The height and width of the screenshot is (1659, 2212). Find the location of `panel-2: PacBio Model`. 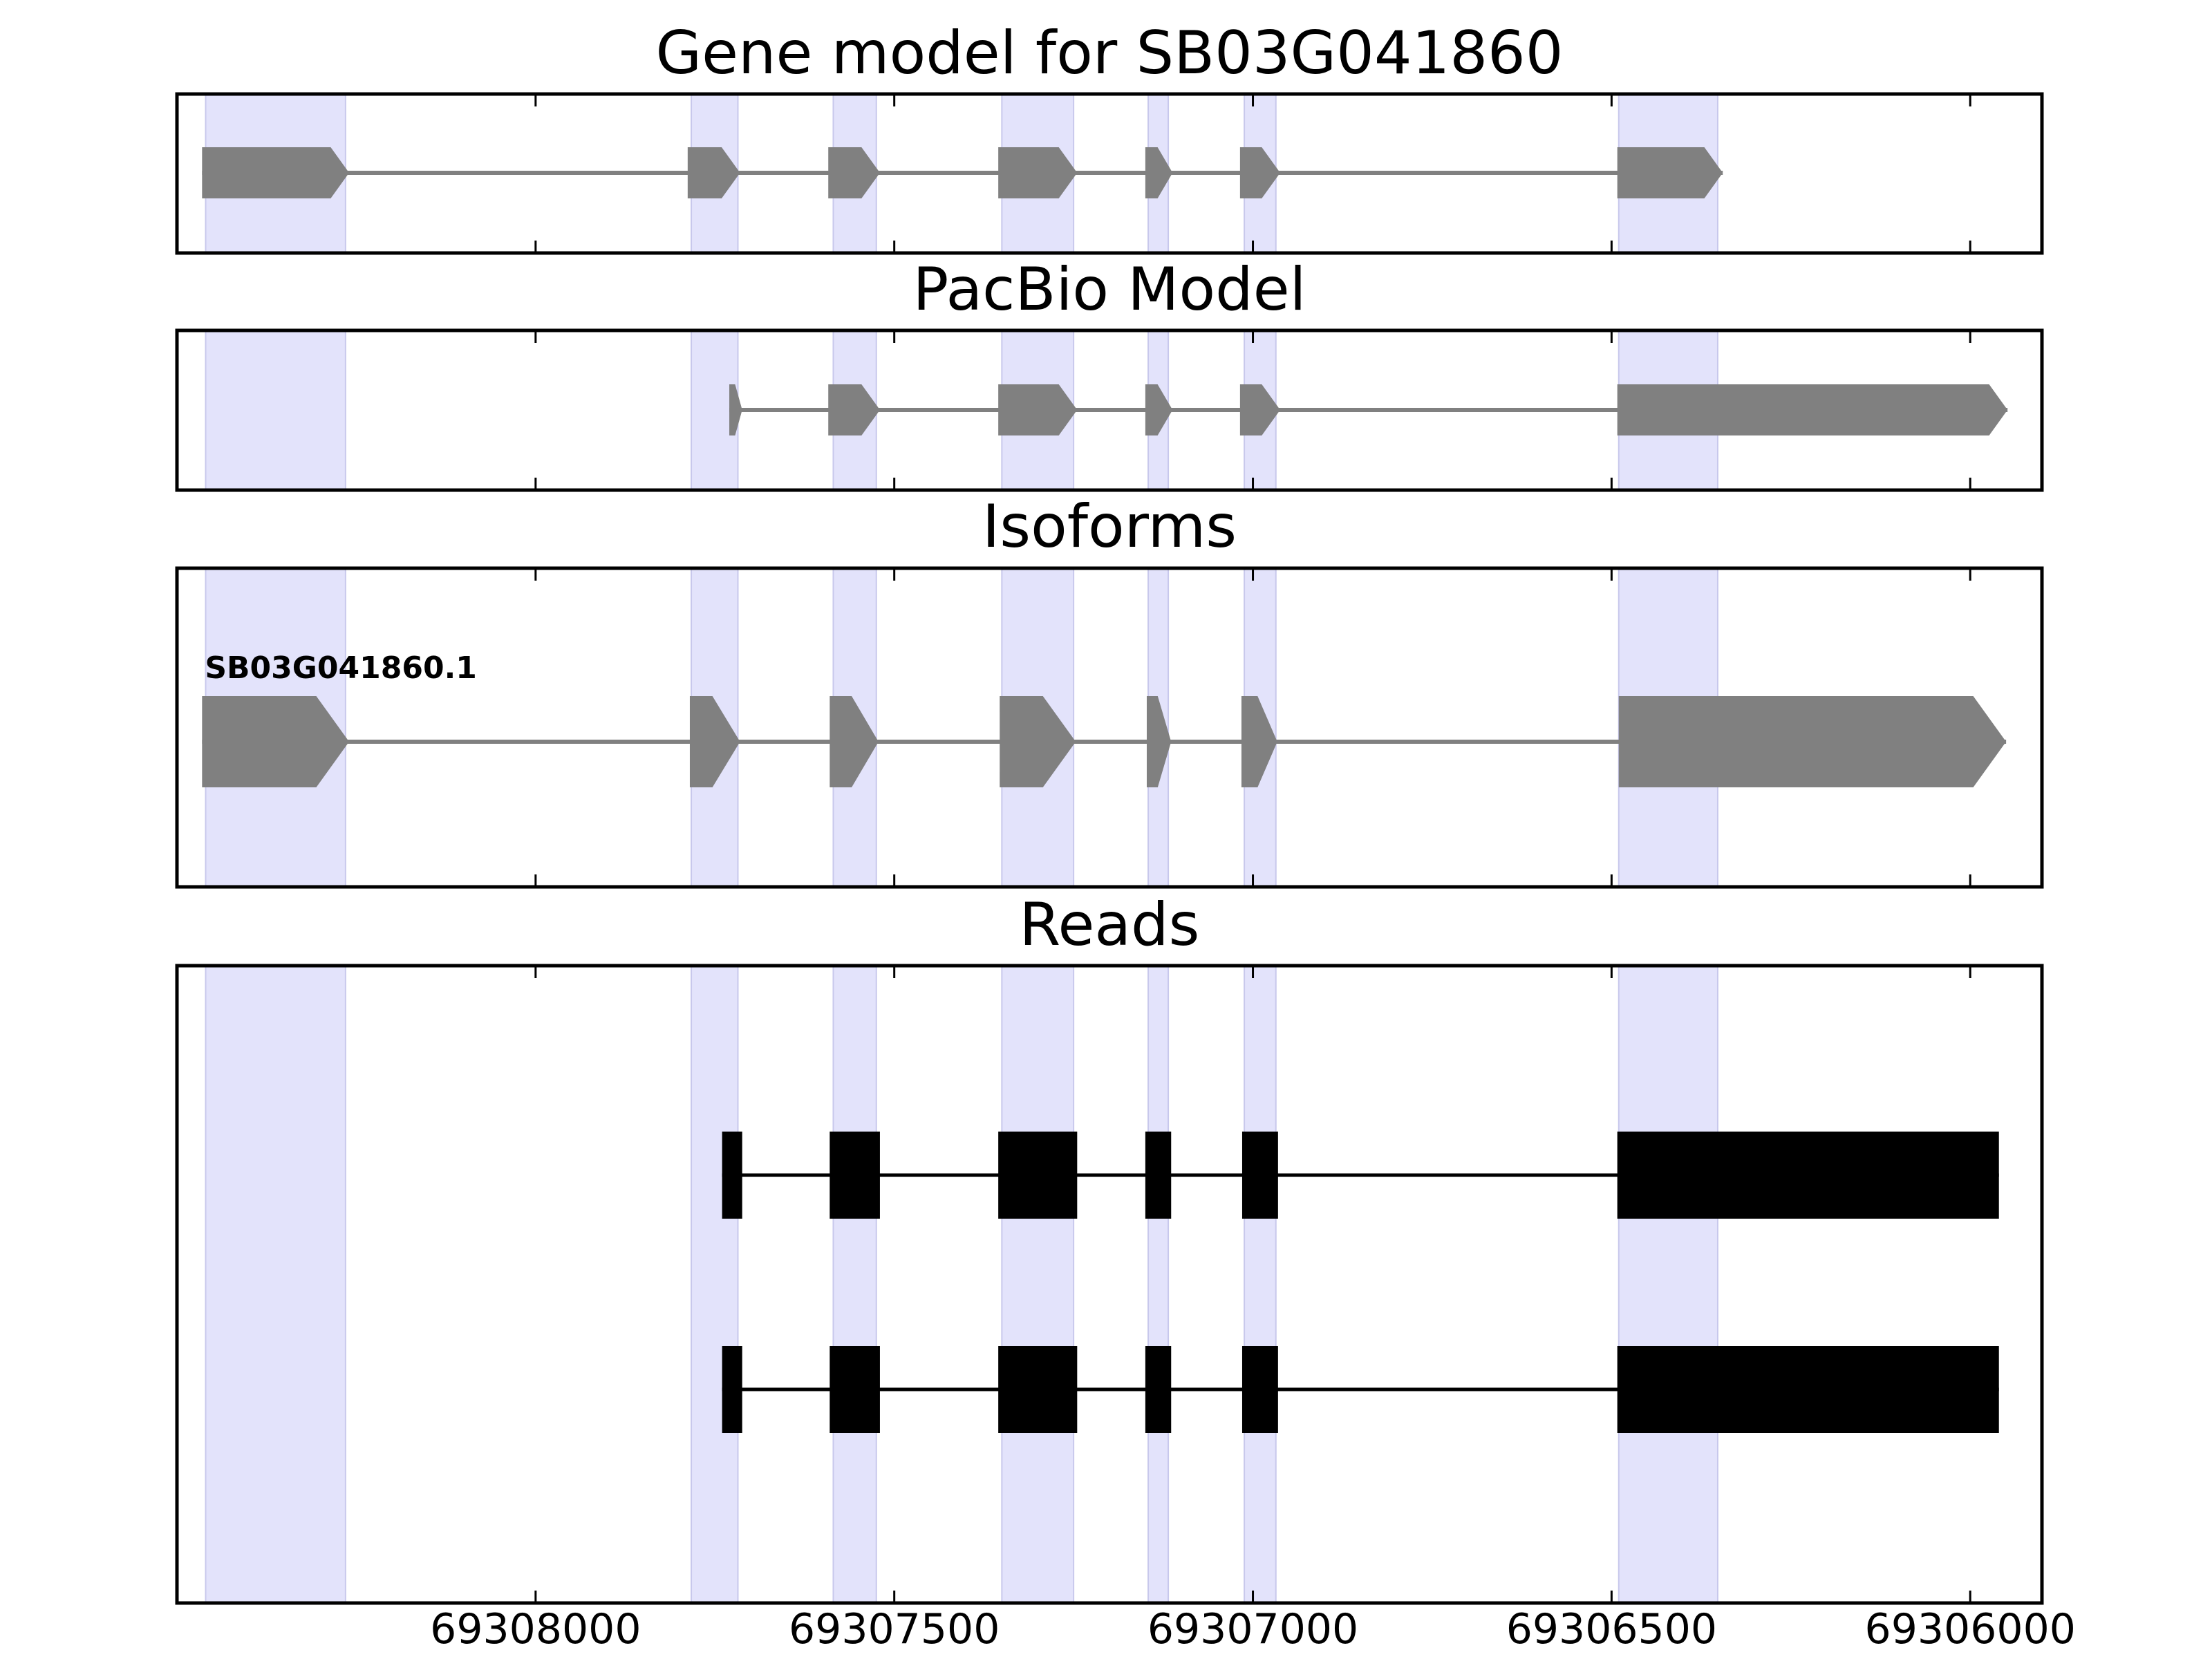

panel-2: PacBio Model is located at coordinates (1110, 373).